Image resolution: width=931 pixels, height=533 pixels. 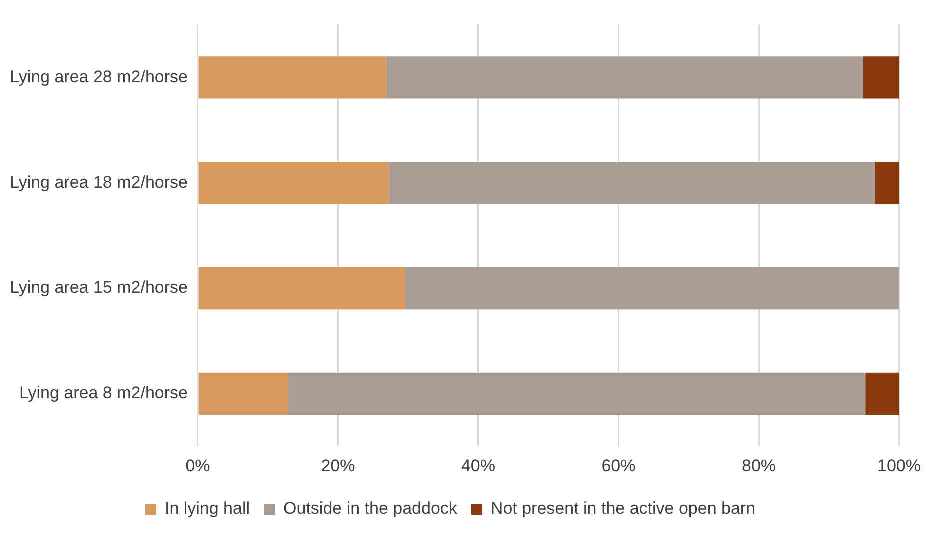 I want to click on legend-label: In lying hall, so click(x=207, y=508).